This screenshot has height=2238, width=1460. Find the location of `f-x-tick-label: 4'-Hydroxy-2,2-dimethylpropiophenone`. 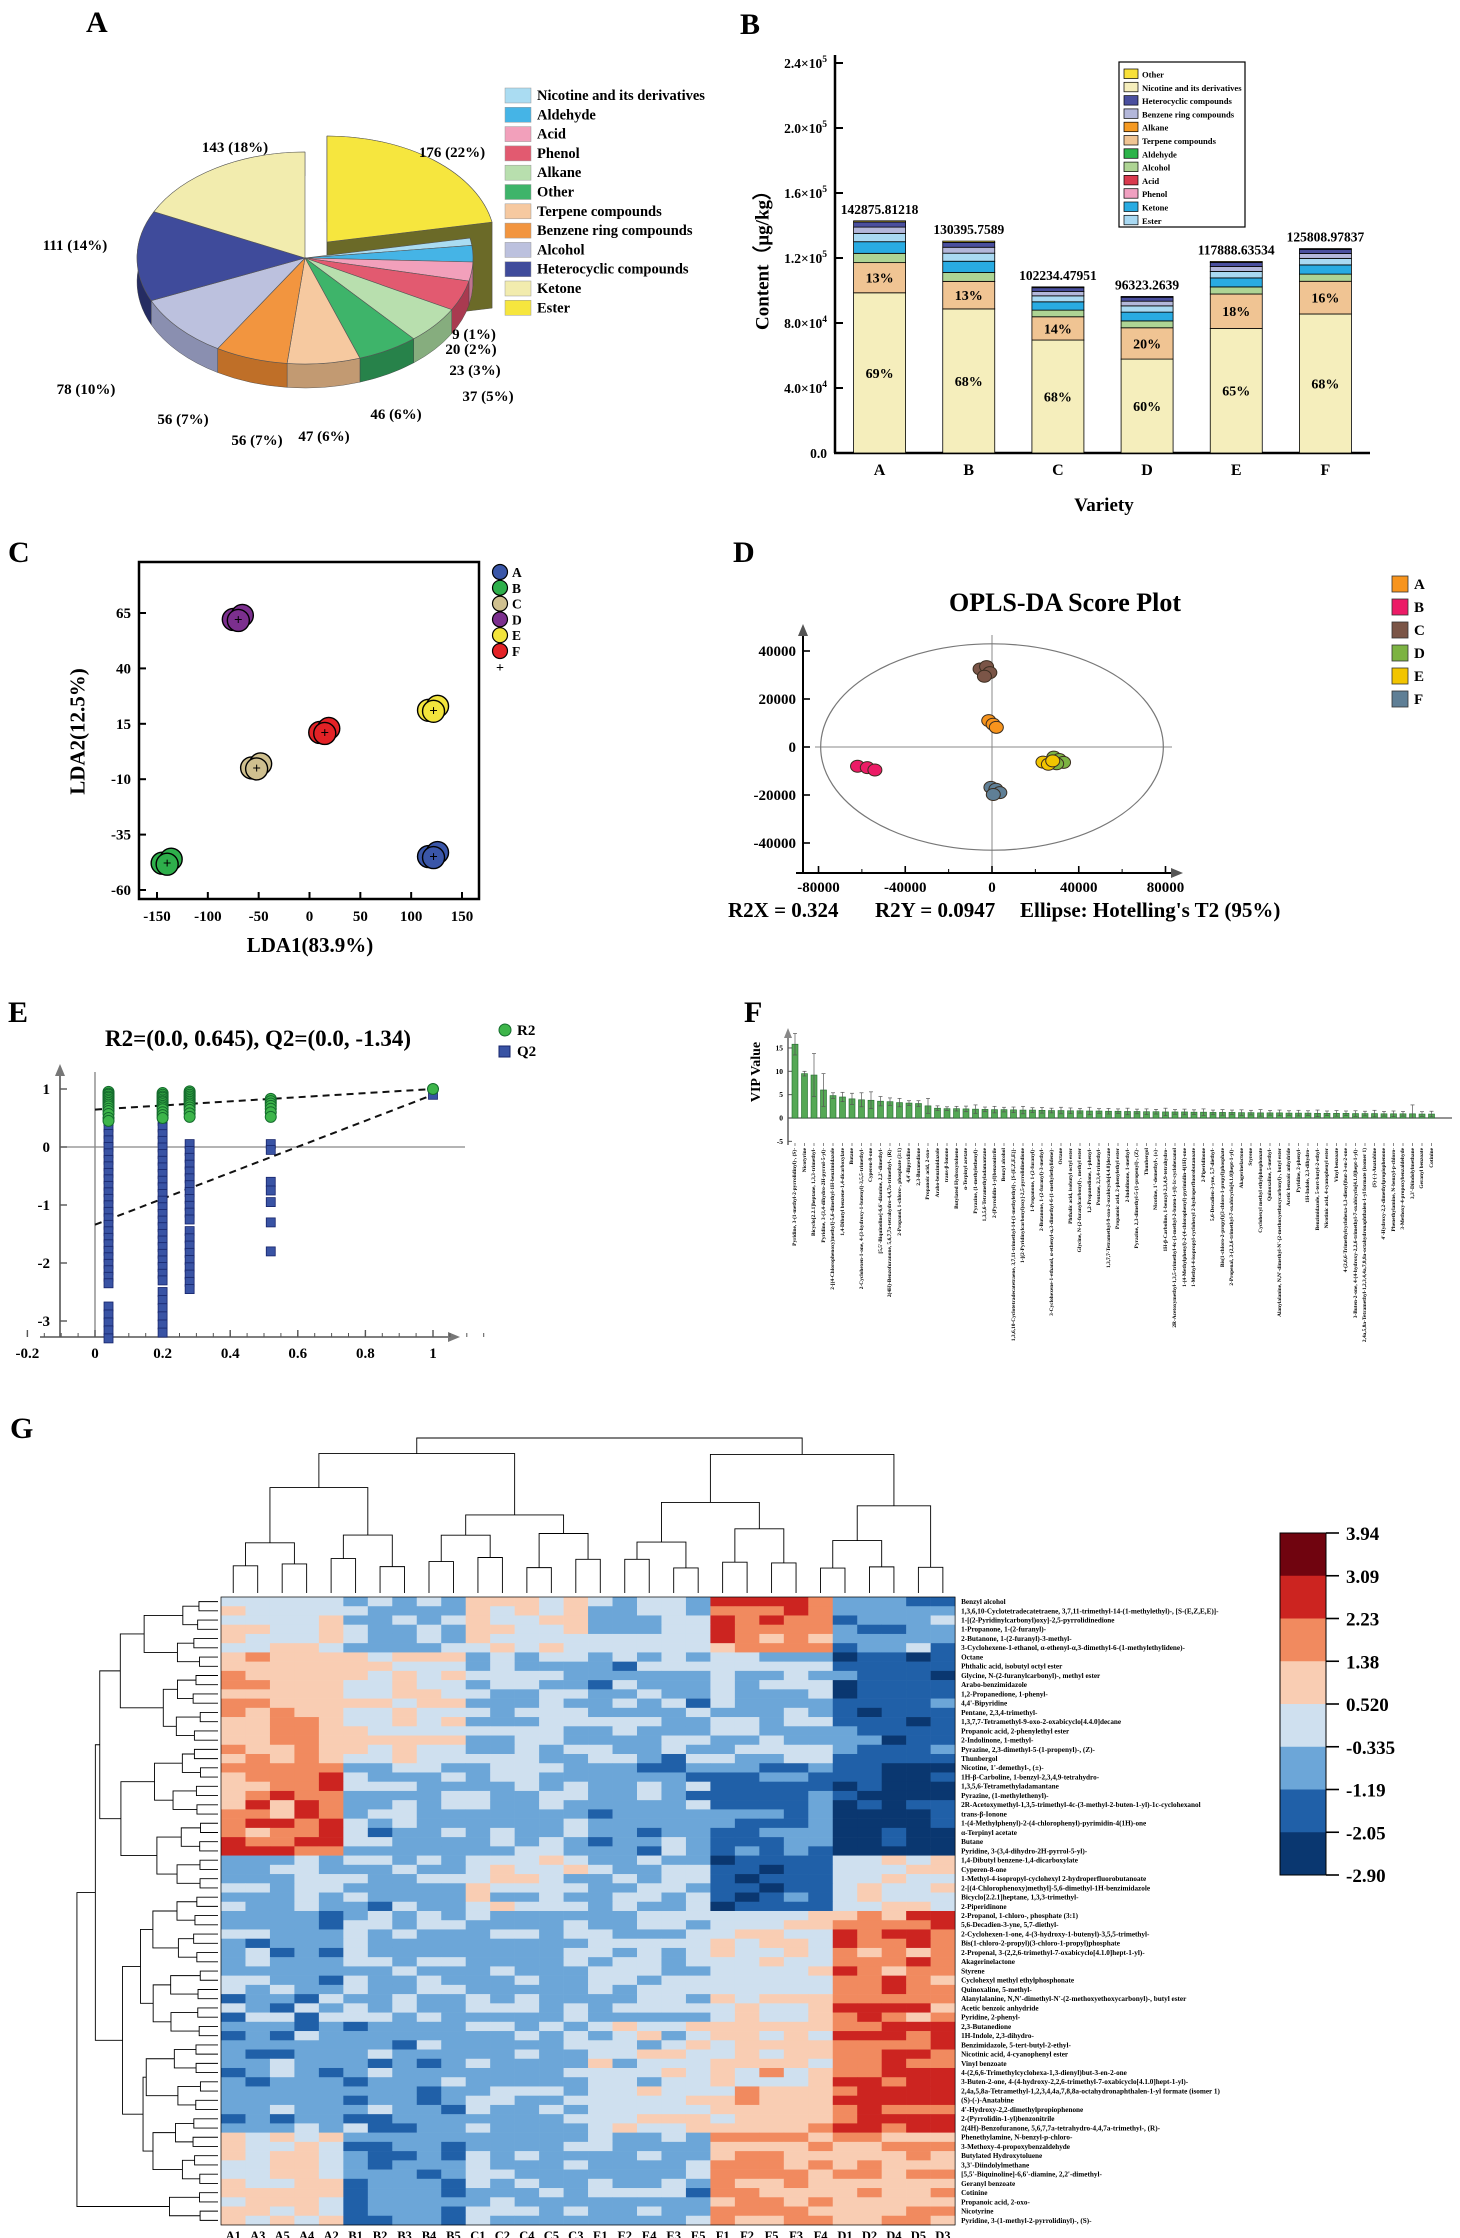

f-x-tick-label: 4'-Hydroxy-2,2-dimethylpropiophenone is located at coordinates (1384, 1194).